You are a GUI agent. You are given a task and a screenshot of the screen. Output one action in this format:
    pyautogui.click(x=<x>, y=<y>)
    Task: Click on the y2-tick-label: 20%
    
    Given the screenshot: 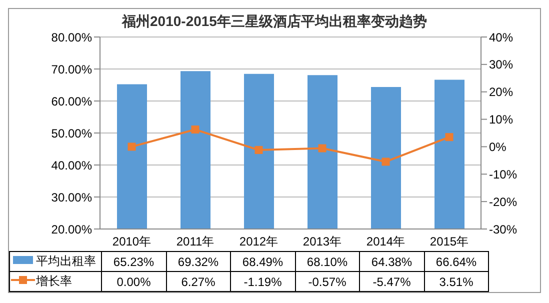 What is the action you would take?
    pyautogui.click(x=501, y=92)
    